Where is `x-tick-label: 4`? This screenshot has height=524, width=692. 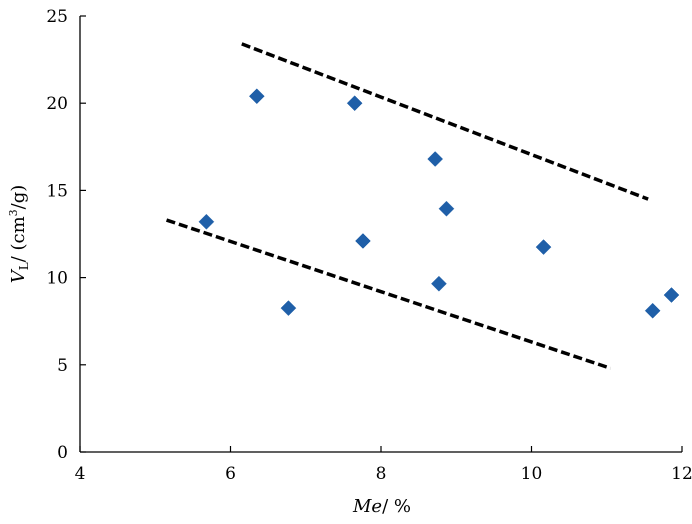
x-tick-label: 4 is located at coordinates (80, 474).